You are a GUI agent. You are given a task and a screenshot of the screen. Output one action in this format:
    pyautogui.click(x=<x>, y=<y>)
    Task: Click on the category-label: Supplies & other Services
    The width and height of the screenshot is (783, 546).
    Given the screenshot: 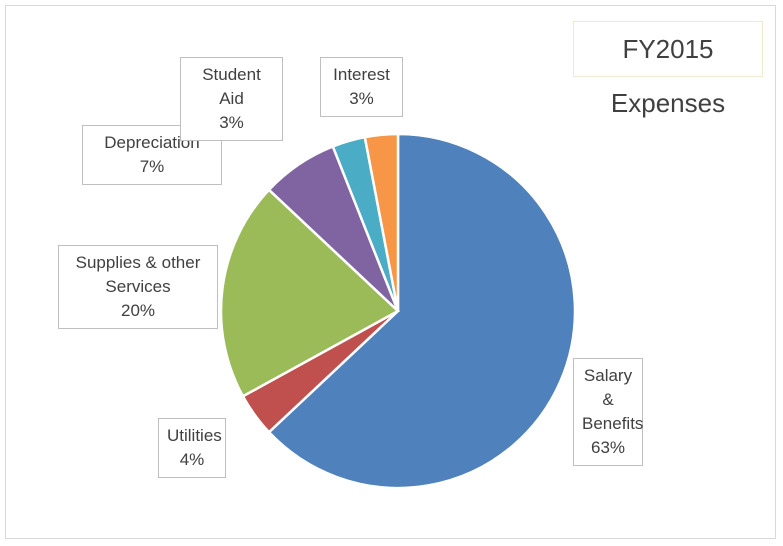 What is the action you would take?
    pyautogui.click(x=138, y=274)
    